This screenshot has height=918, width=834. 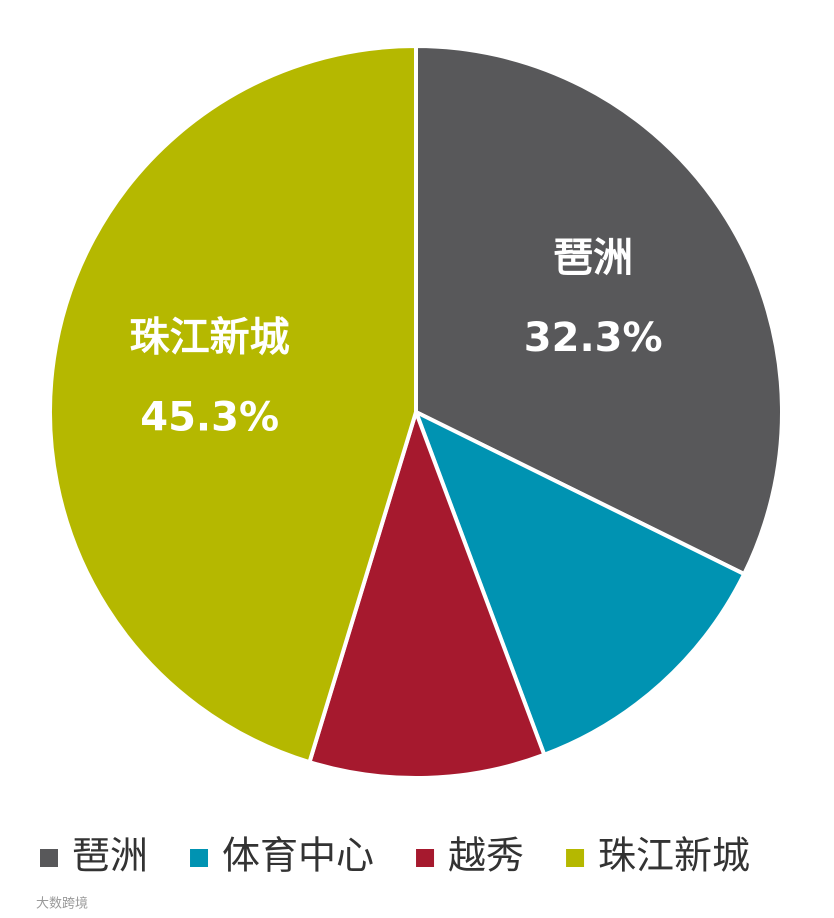 I want to click on legend-label: 琶洲, so click(x=110, y=856).